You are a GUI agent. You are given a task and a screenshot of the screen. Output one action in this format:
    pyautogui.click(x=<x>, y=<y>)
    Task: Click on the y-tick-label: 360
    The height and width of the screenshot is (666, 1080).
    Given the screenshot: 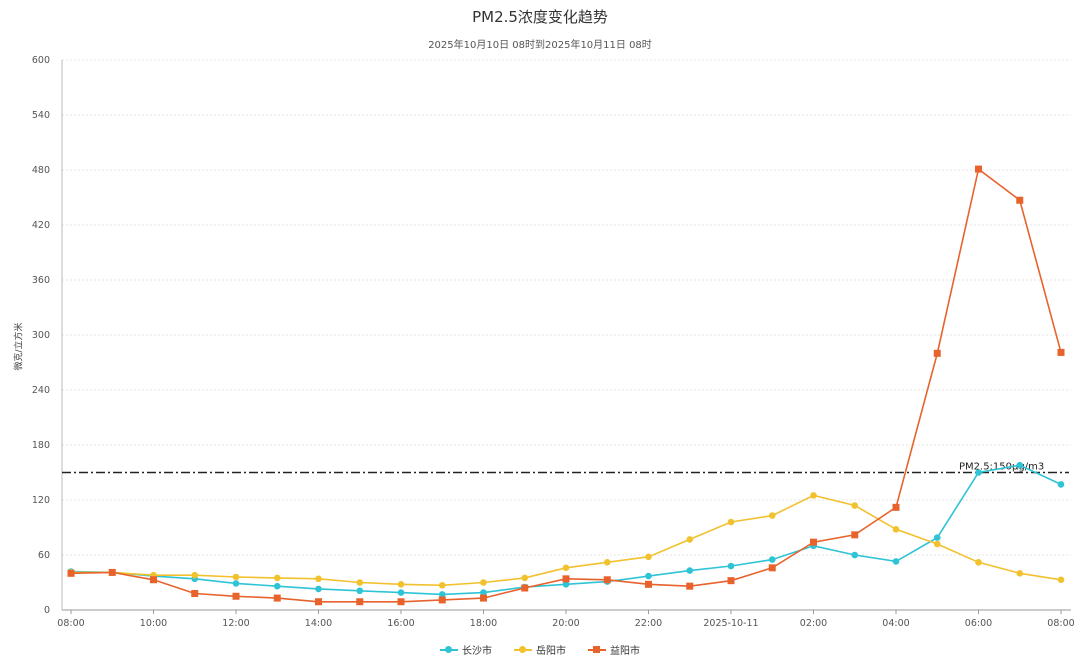 What is the action you would take?
    pyautogui.click(x=41, y=280)
    